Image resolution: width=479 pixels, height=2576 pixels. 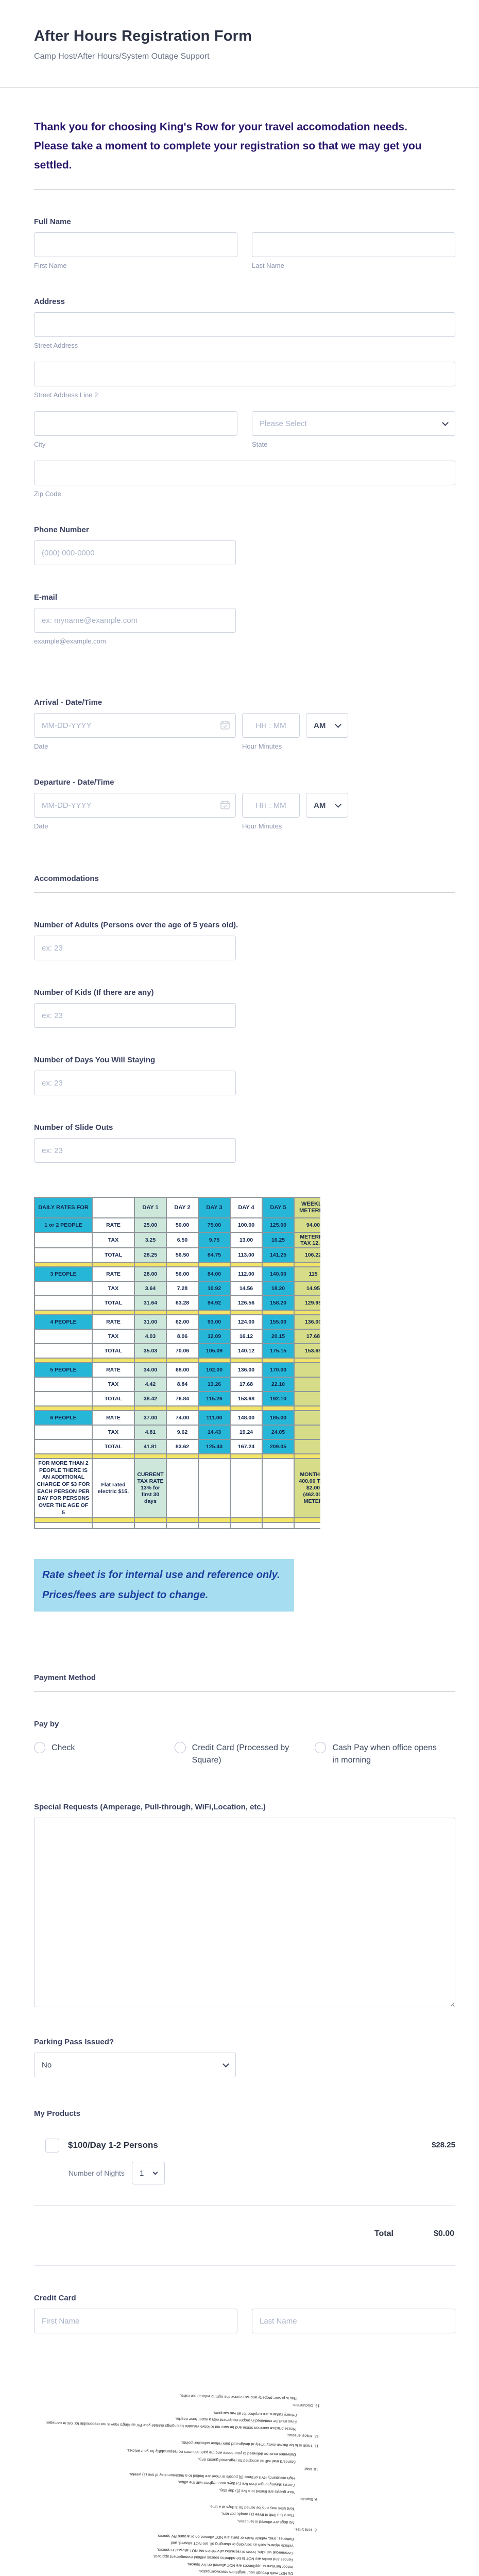 What do you see at coordinates (239, 87) in the screenshot?
I see `header-divider` at bounding box center [239, 87].